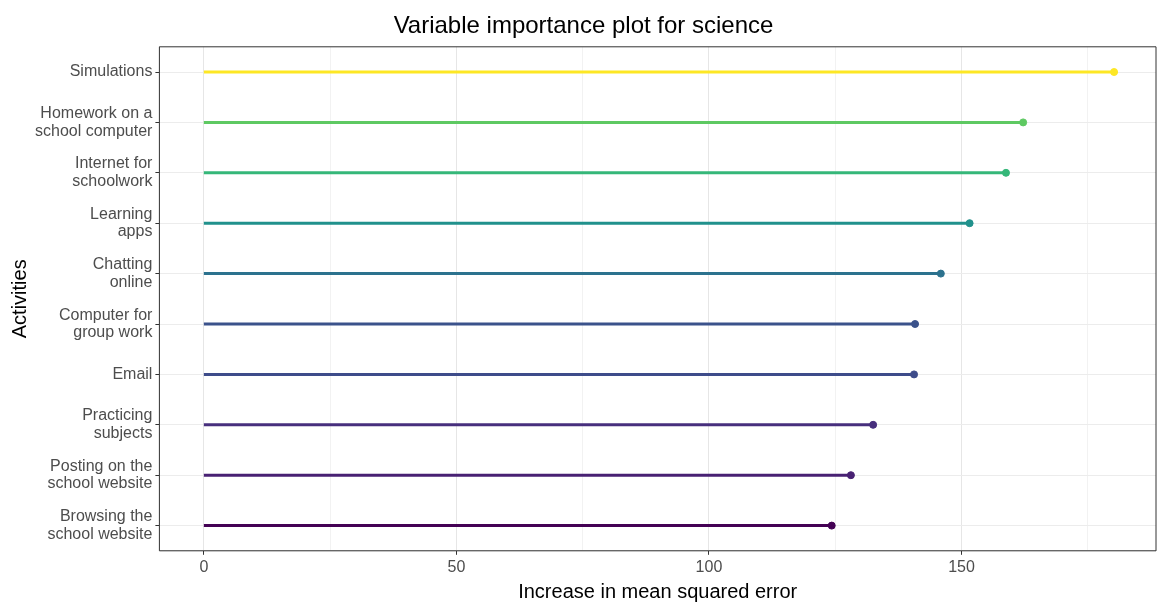 This screenshot has height=612, width=1169. I want to click on y-tick-label: Homework on a school computer, so click(94, 121).